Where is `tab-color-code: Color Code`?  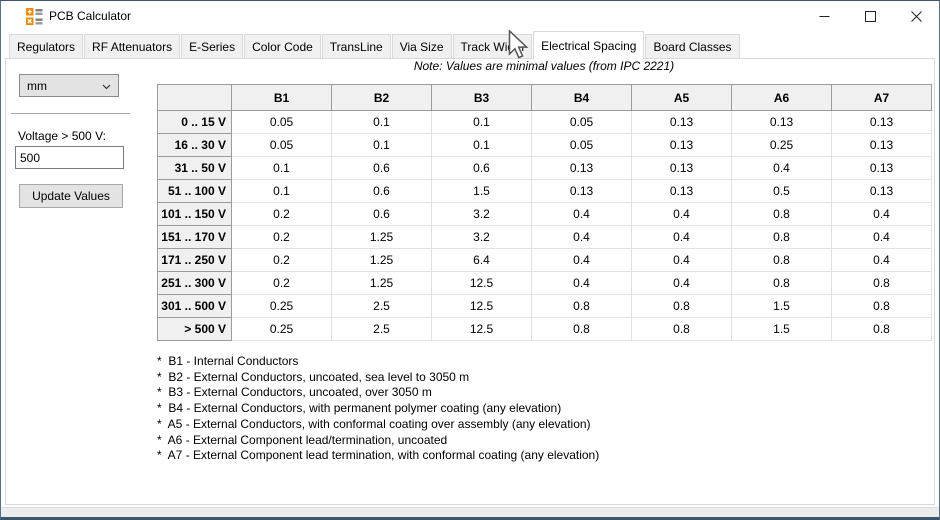 tab-color-code: Color Code is located at coordinates (282, 46).